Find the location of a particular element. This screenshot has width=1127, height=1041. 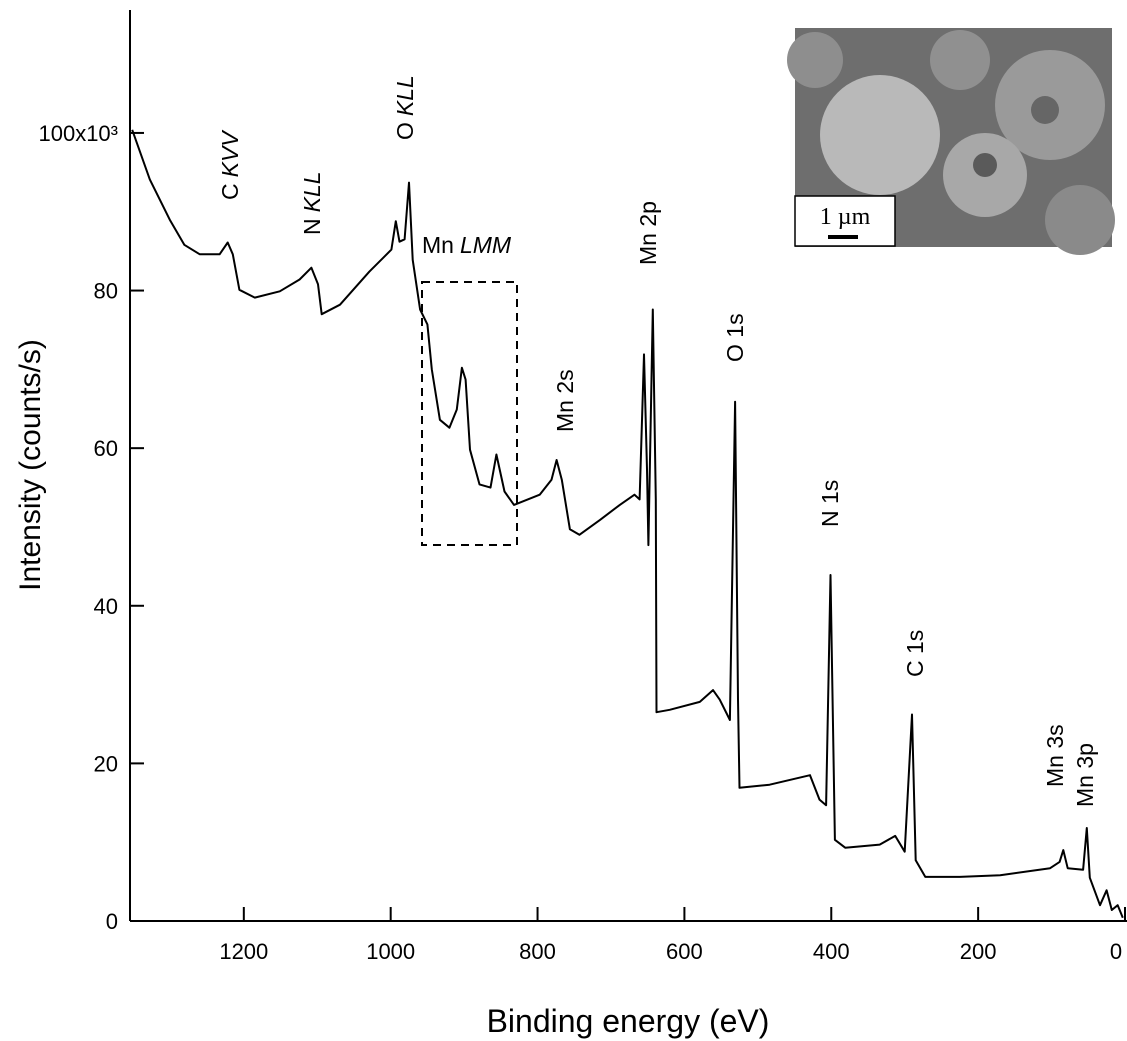

scale-bar-label: 1 µm is located at coordinates (845, 217).